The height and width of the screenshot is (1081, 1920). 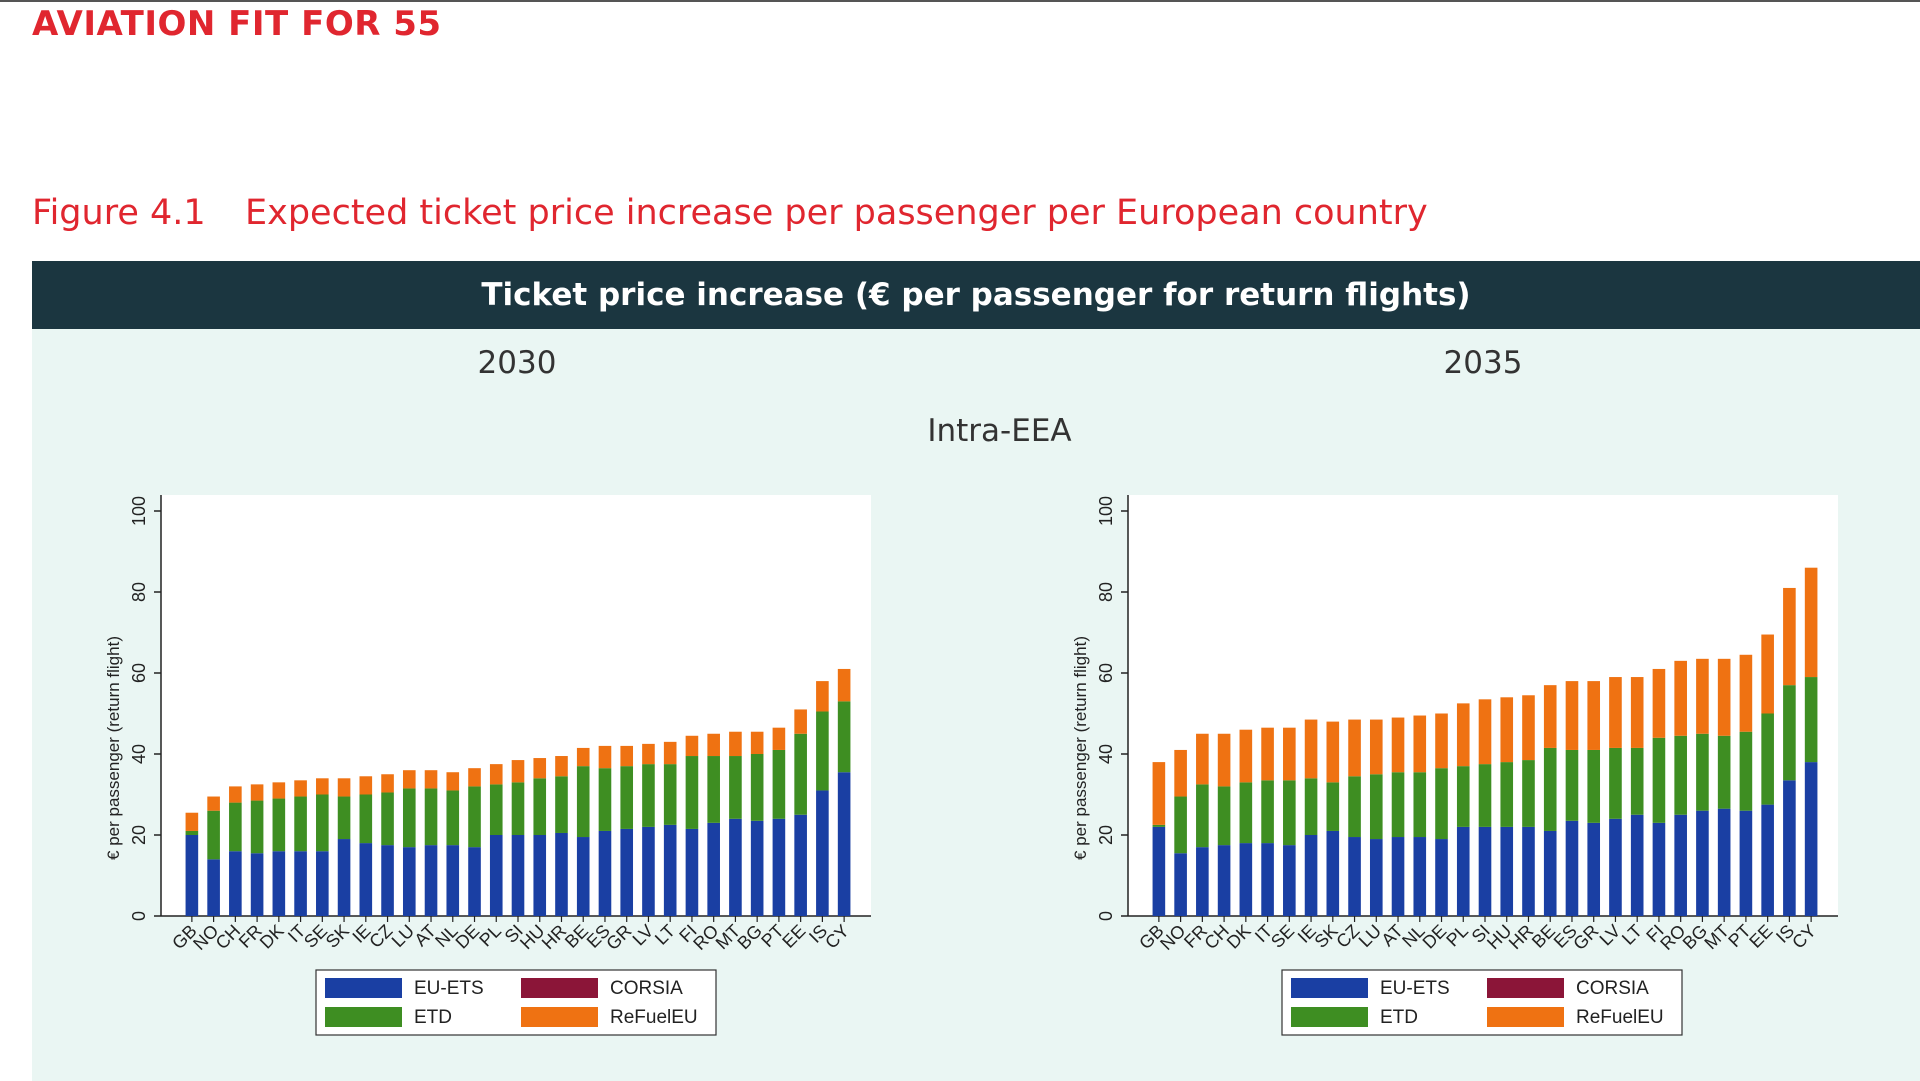 I want to click on bar-ES-EU-ETS, so click(x=1572, y=868).